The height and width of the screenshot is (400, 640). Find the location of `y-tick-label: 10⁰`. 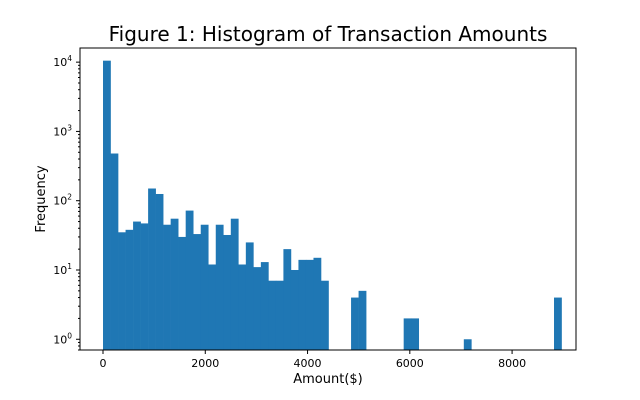

y-tick-label: 10⁰ is located at coordinates (62, 338).